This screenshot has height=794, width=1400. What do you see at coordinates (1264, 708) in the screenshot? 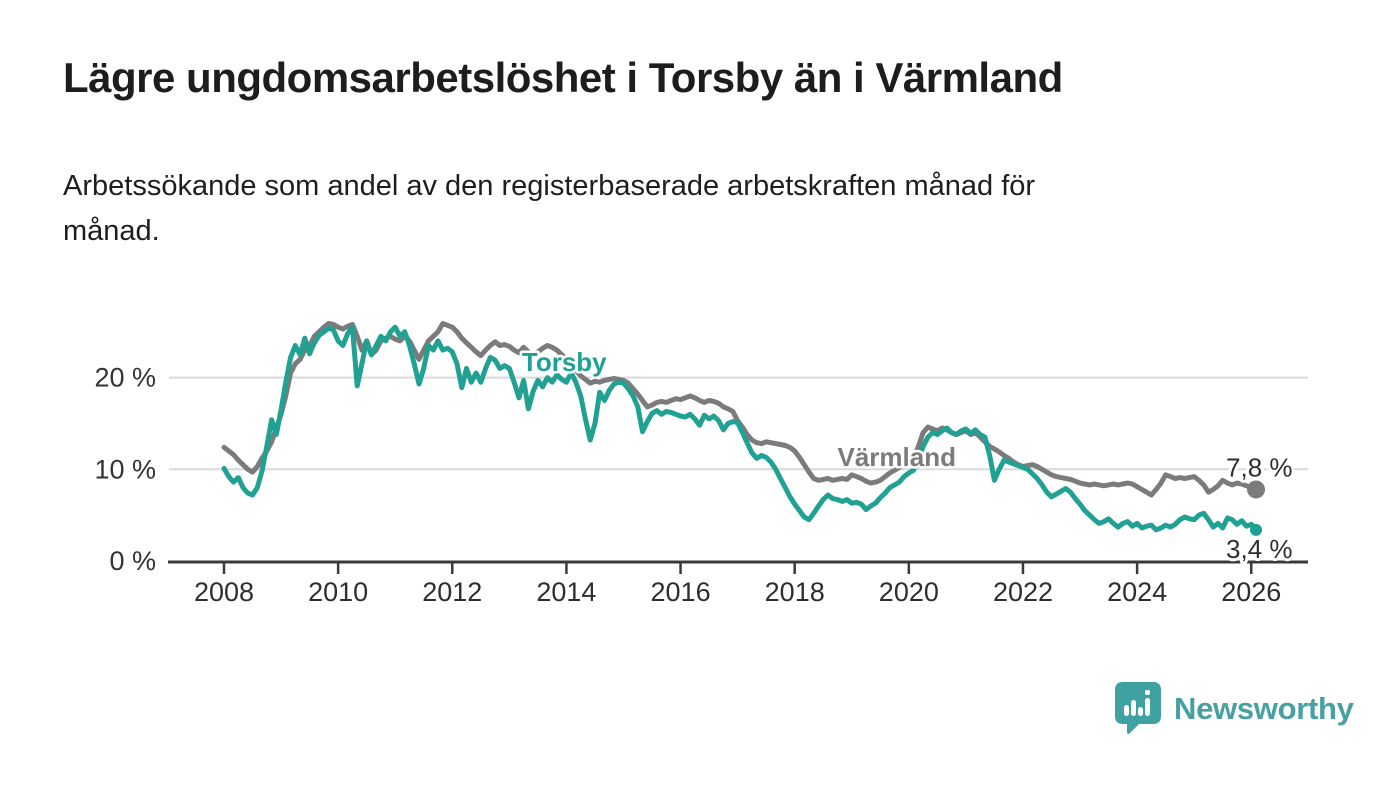
I see `newsworthy-logo-text: Newsworthy` at bounding box center [1264, 708].